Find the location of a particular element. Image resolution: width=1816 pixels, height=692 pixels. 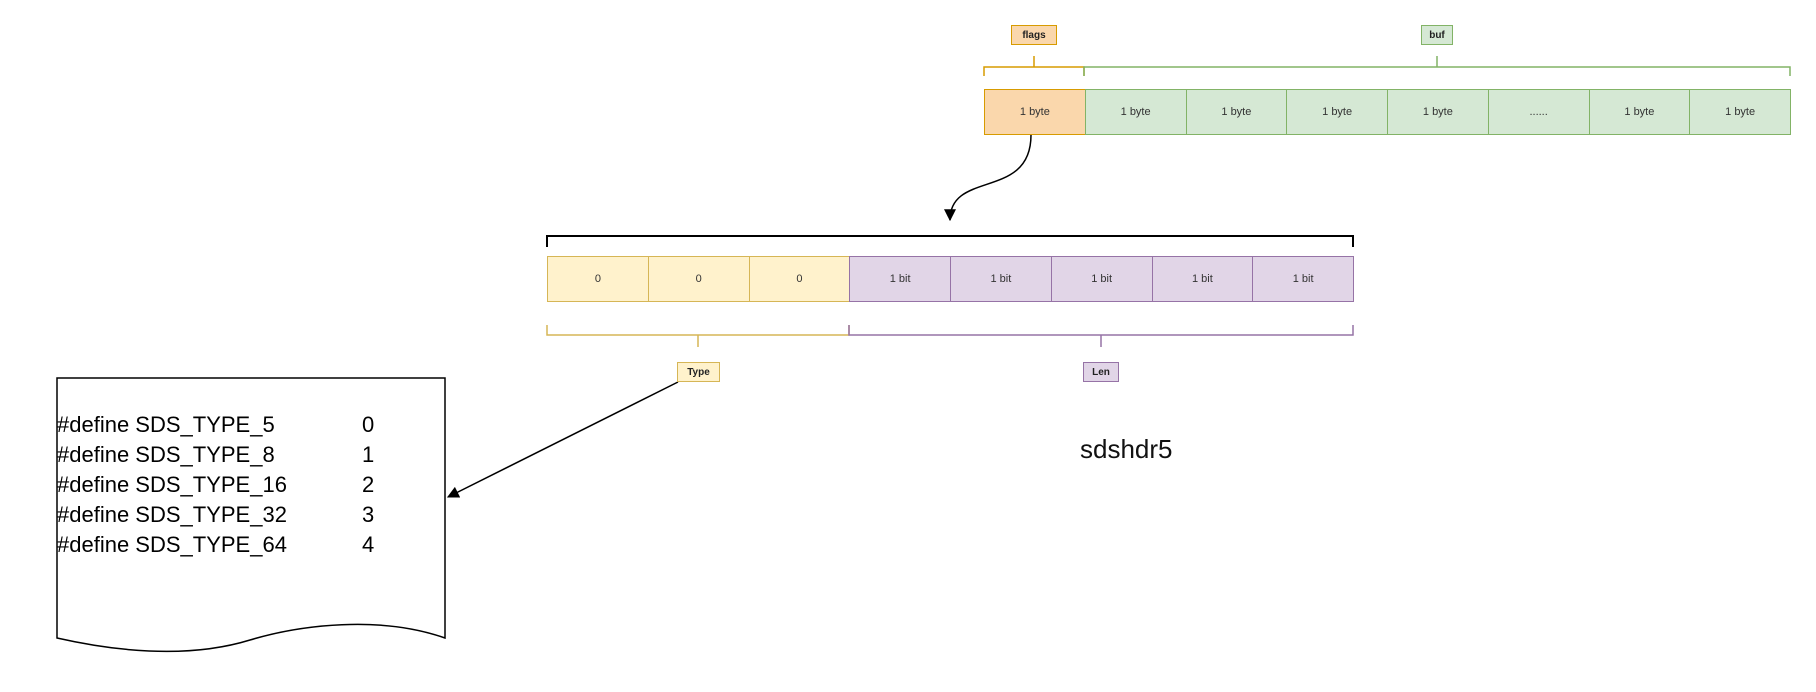

define-name: #define SDS_TYPE_32 is located at coordinates (172, 514).